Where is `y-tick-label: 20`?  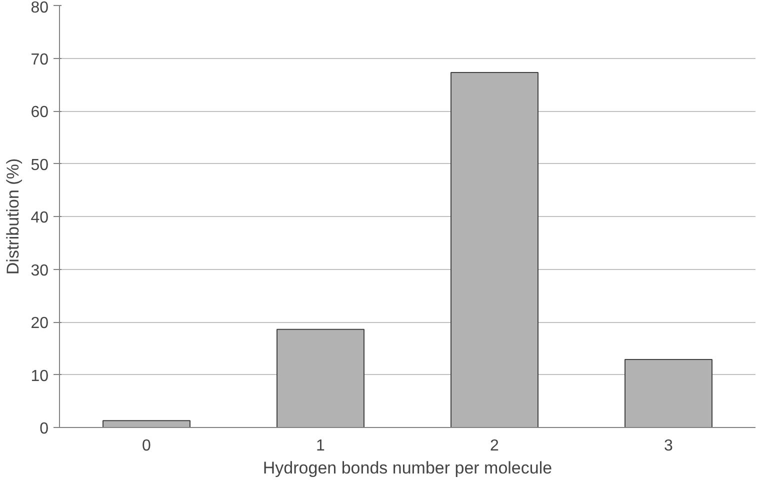 y-tick-label: 20 is located at coordinates (39, 323).